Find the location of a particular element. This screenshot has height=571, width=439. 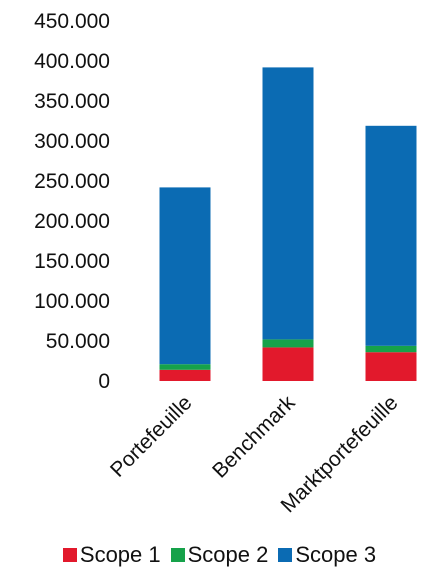

y-tick-label: 350.000 is located at coordinates (72, 101).